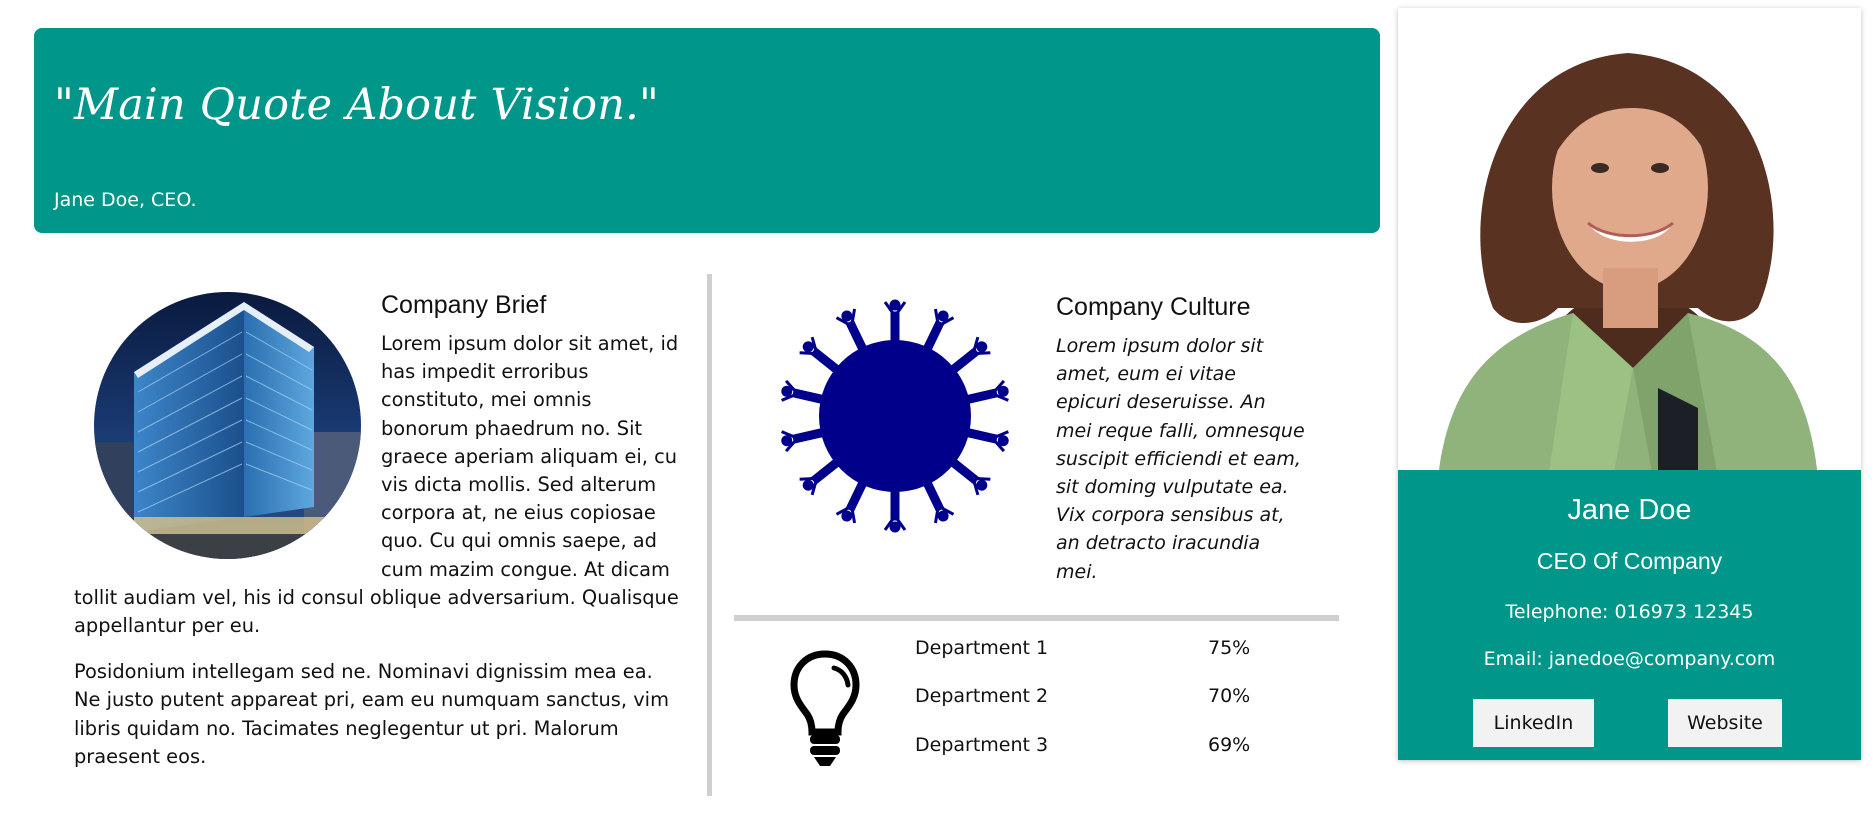 The height and width of the screenshot is (826, 1875). Describe the element at coordinates (1229, 648) in the screenshot. I see `department-percent: 75%` at that location.